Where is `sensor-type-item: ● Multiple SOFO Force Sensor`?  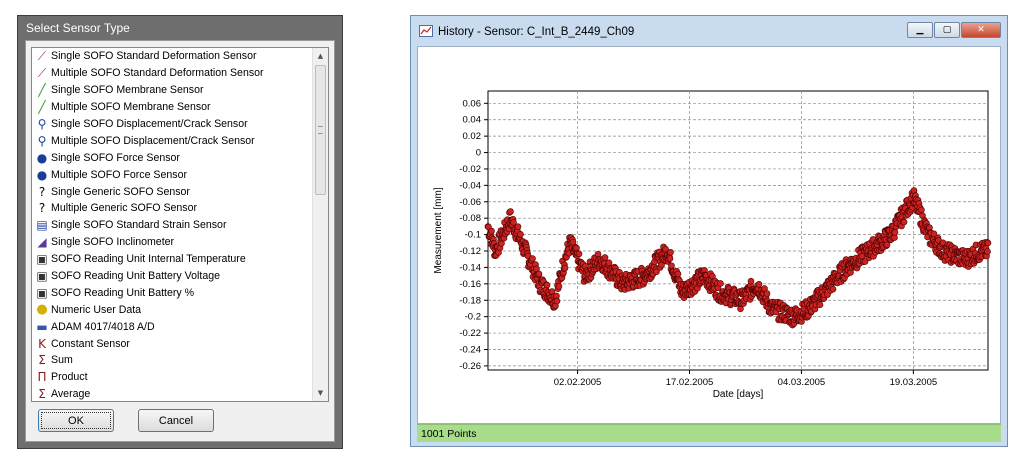 sensor-type-item: ● Multiple SOFO Force Sensor is located at coordinates (172, 174).